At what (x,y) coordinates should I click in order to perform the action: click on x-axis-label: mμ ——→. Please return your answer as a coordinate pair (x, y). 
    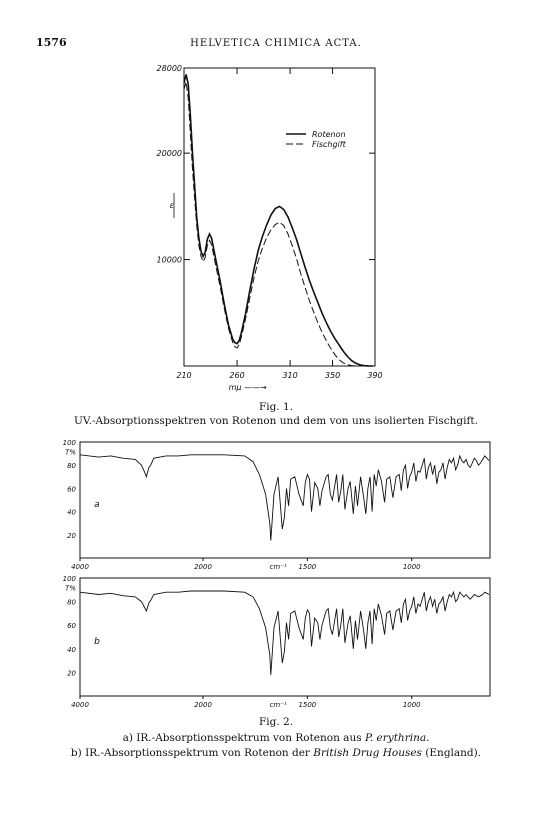
    Looking at the image, I should click on (248, 387).